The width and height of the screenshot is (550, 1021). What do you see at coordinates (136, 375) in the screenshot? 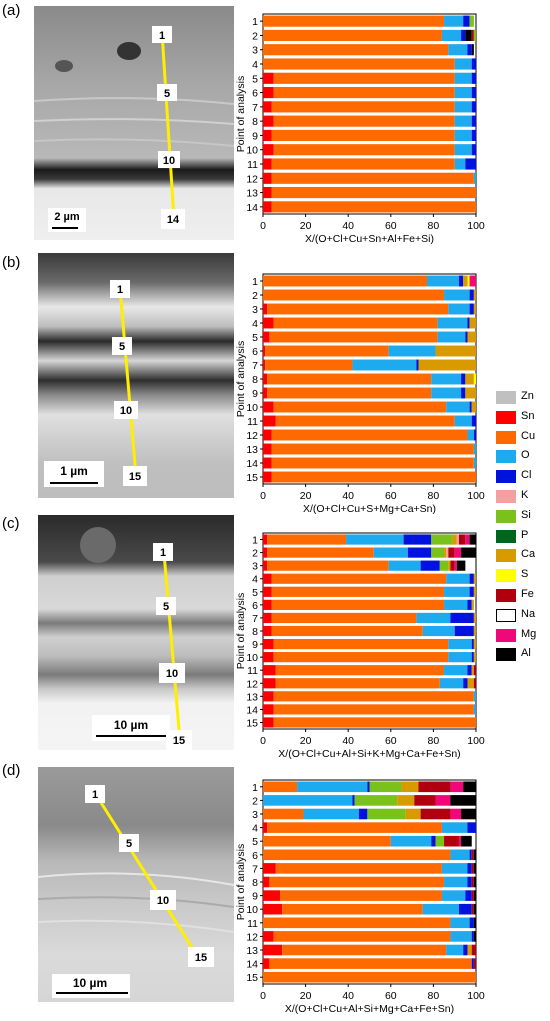
I see `micrograph-b: 1 5 10 15 1 µm` at bounding box center [136, 375].